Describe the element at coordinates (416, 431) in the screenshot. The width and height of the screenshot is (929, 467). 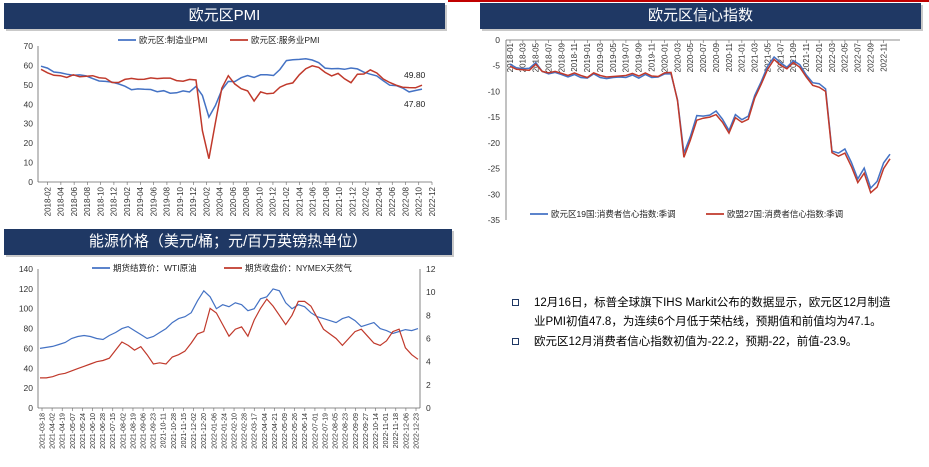
I see `x-tick-label: 2022-12-23` at that location.